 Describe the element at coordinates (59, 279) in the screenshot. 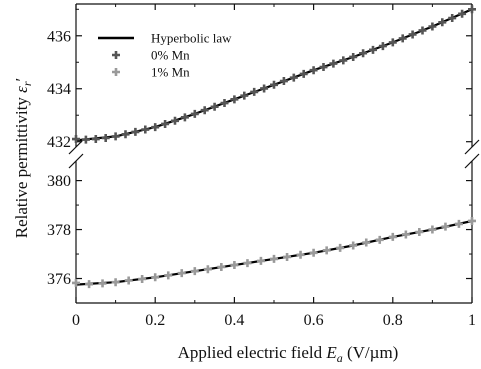

I see `y-tick-label-lower: 376` at that location.